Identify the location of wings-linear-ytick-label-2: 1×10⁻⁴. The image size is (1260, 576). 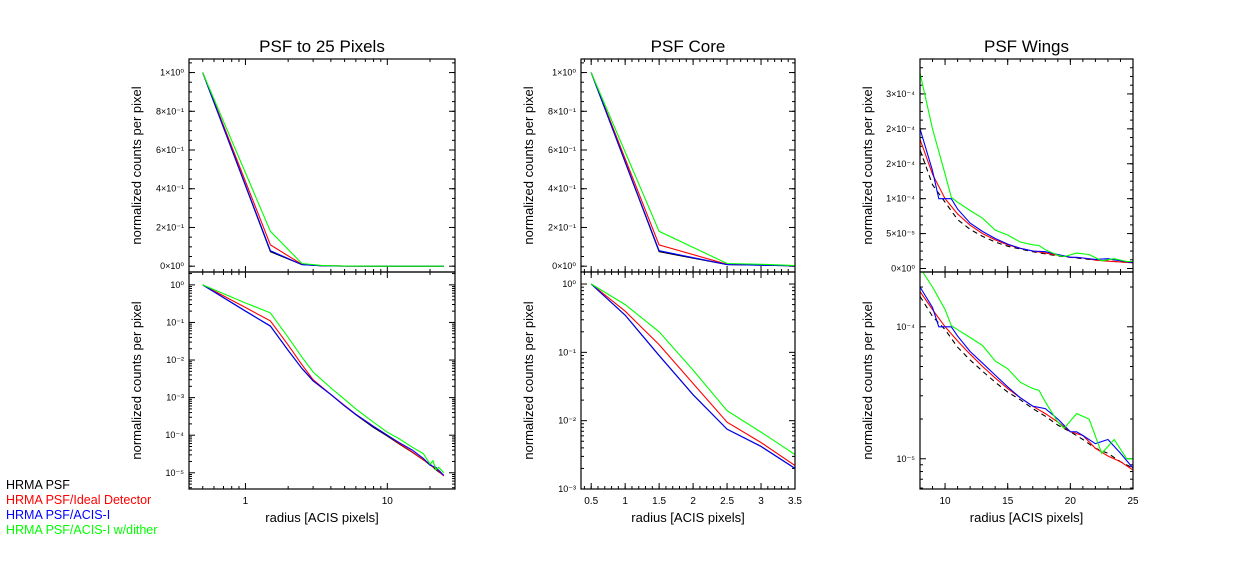
(900, 199).